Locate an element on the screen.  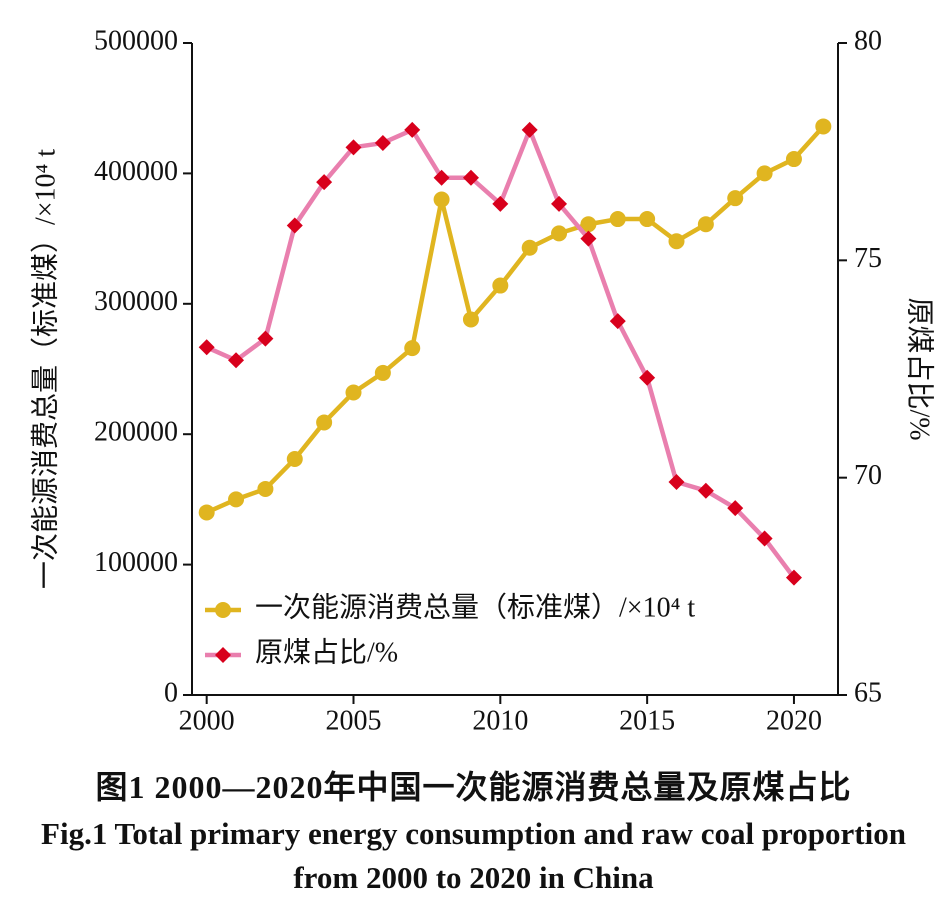
y-tick-label: 200000 is located at coordinates (136, 432).